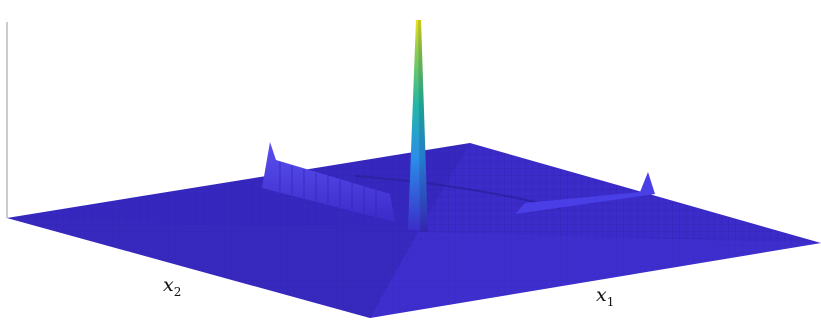  I want to click on ridge-right, so click(585, 193).